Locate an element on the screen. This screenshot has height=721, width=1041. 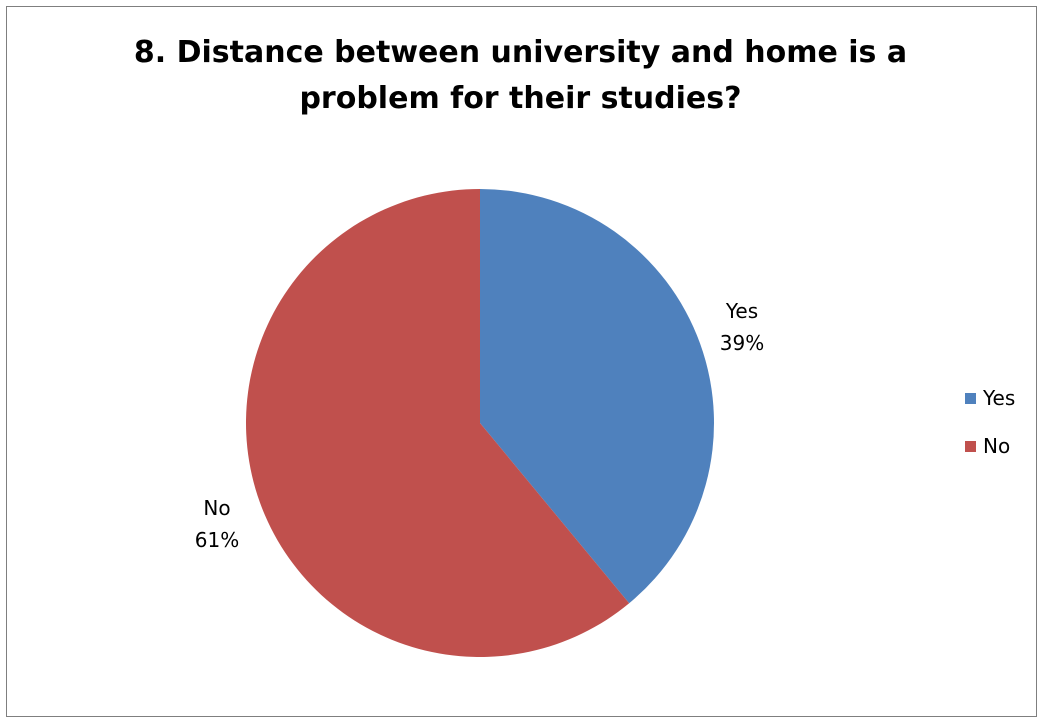
data-label-percent-no: 61% is located at coordinates (217, 540).